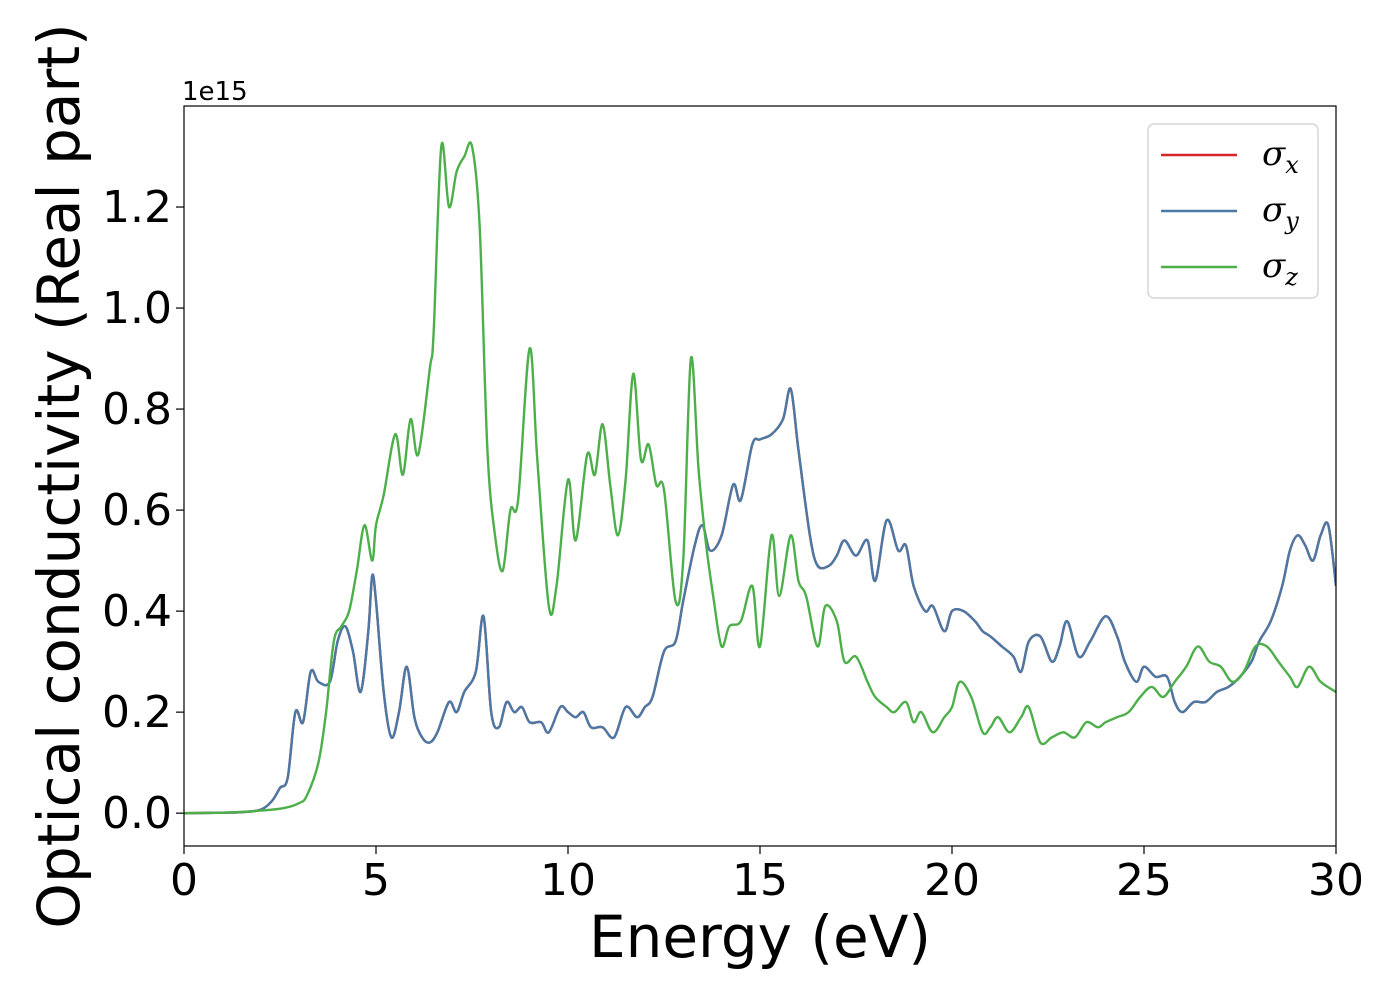 Image resolution: width=1400 pixels, height=1000 pixels. I want to click on x-tick-label: 0, so click(184, 880).